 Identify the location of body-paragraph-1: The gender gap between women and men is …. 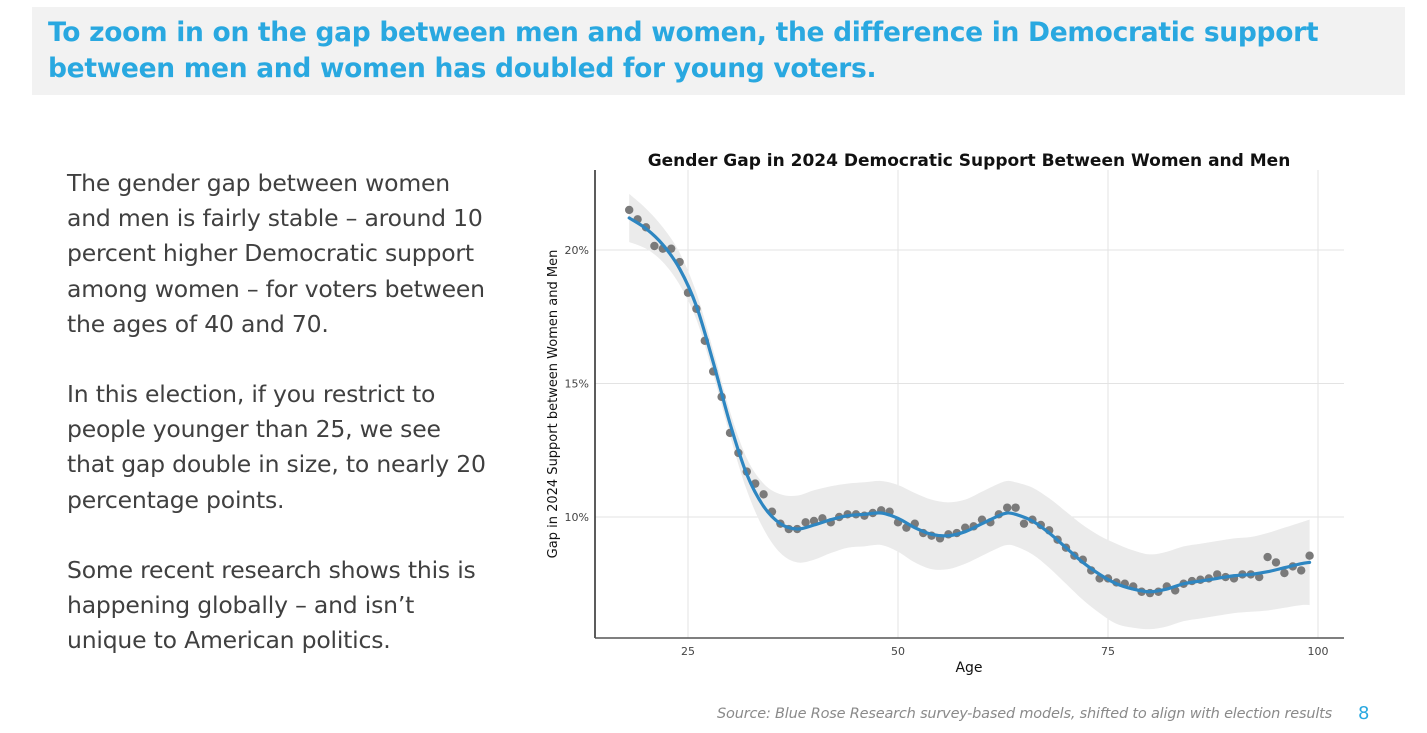
(276, 253).